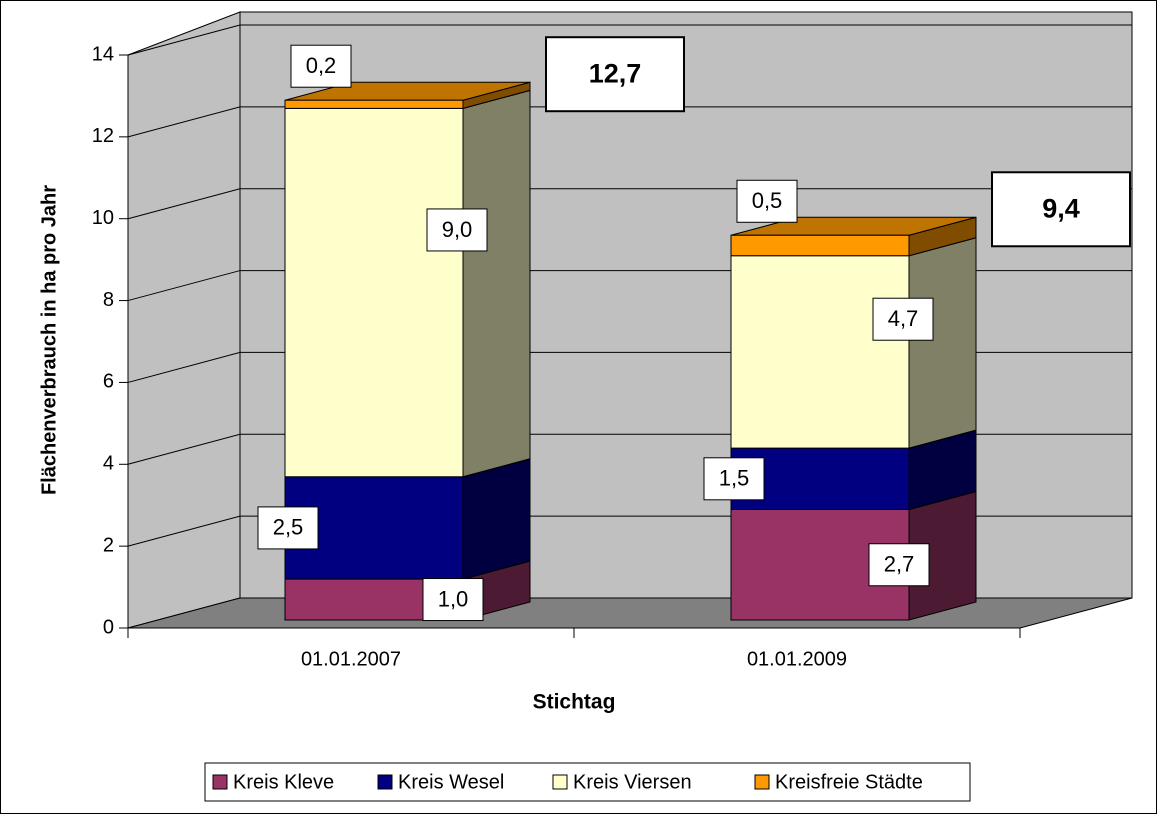 The image size is (1157, 814). Describe the element at coordinates (103, 136) in the screenshot. I see `y-tick-label: 12` at that location.